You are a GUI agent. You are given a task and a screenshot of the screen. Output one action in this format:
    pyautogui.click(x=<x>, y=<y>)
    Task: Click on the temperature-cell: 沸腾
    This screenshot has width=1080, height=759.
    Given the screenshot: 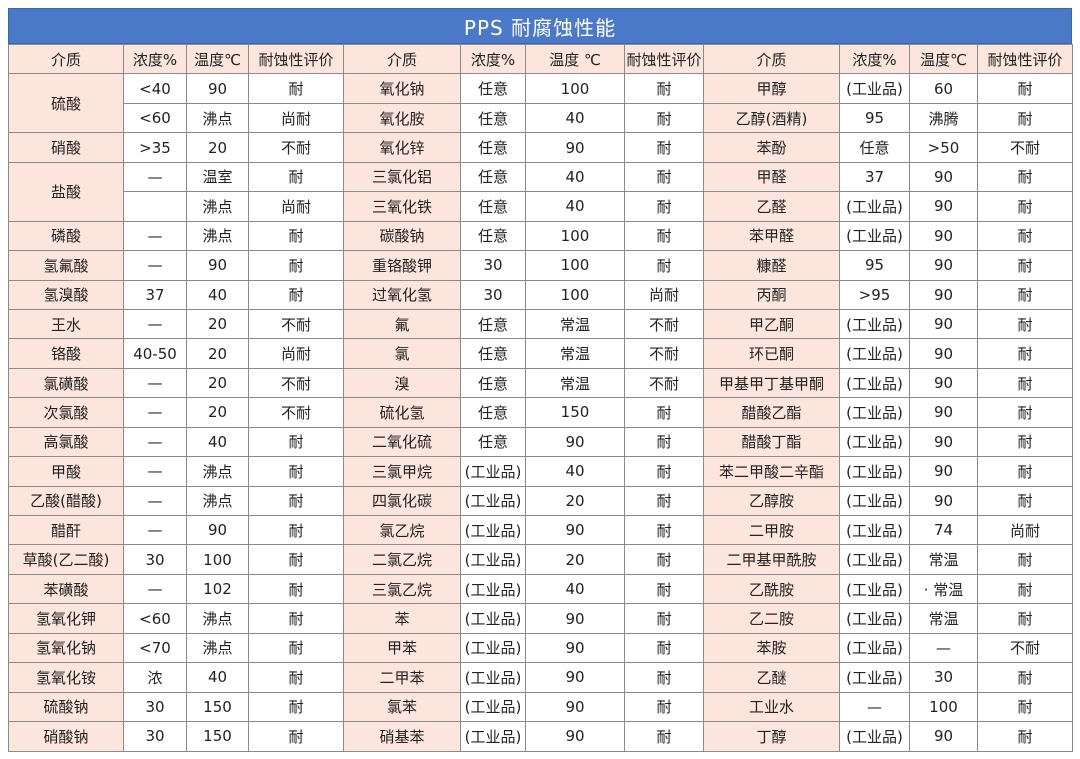 What is the action you would take?
    pyautogui.click(x=943, y=118)
    